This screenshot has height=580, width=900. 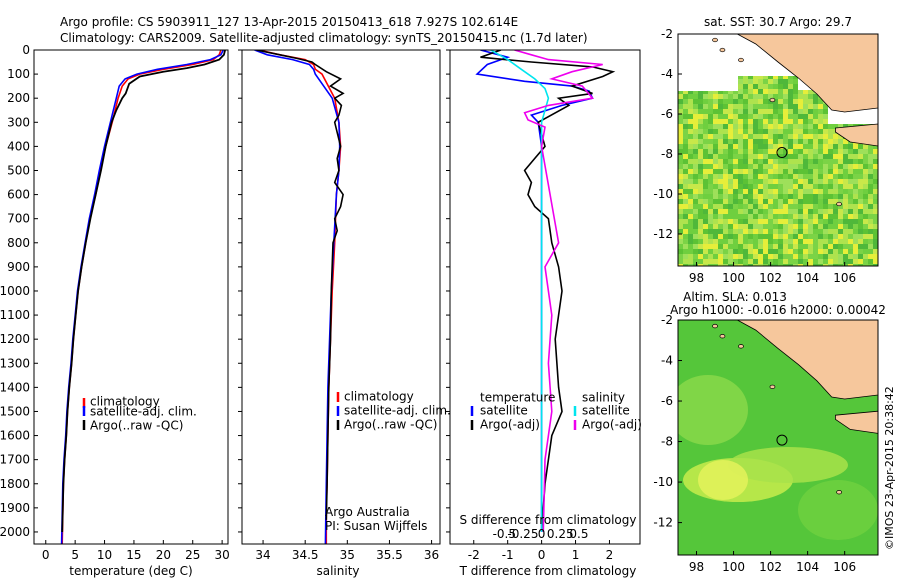 What do you see at coordinates (663, 234) in the screenshot?
I see `y-tick-label: -12` at bounding box center [663, 234].